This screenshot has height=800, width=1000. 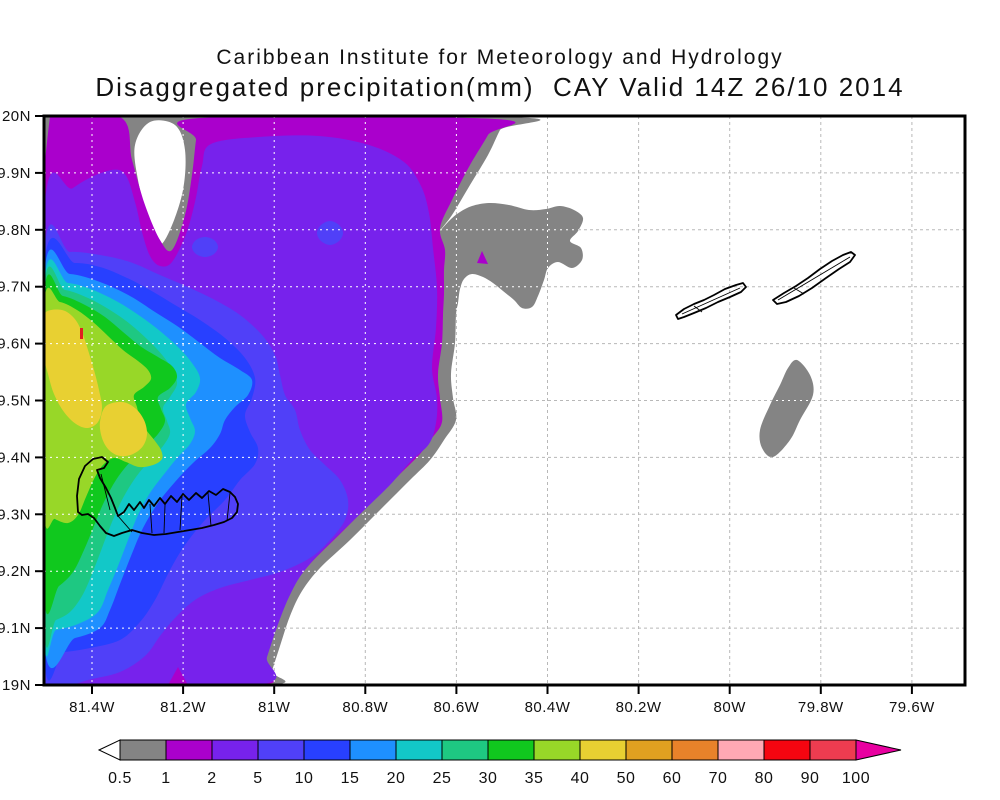 I want to click on rain-5-blob-b, so click(x=330, y=233).